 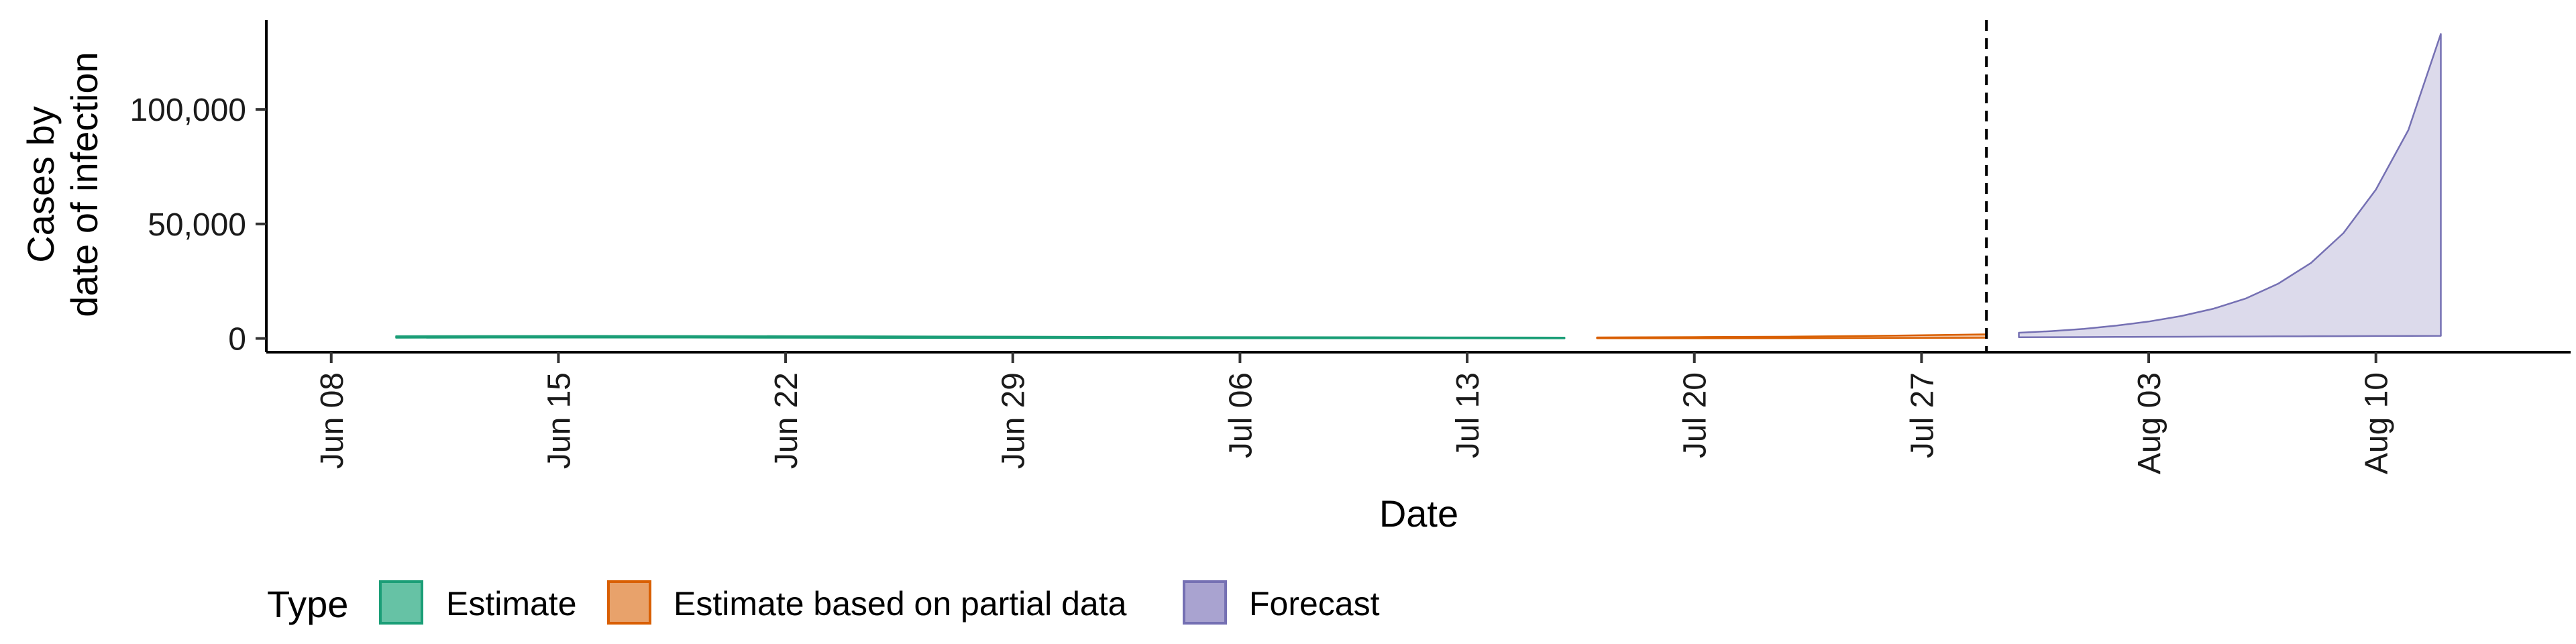 What do you see at coordinates (980, 337) in the screenshot?
I see `series-estimate-band` at bounding box center [980, 337].